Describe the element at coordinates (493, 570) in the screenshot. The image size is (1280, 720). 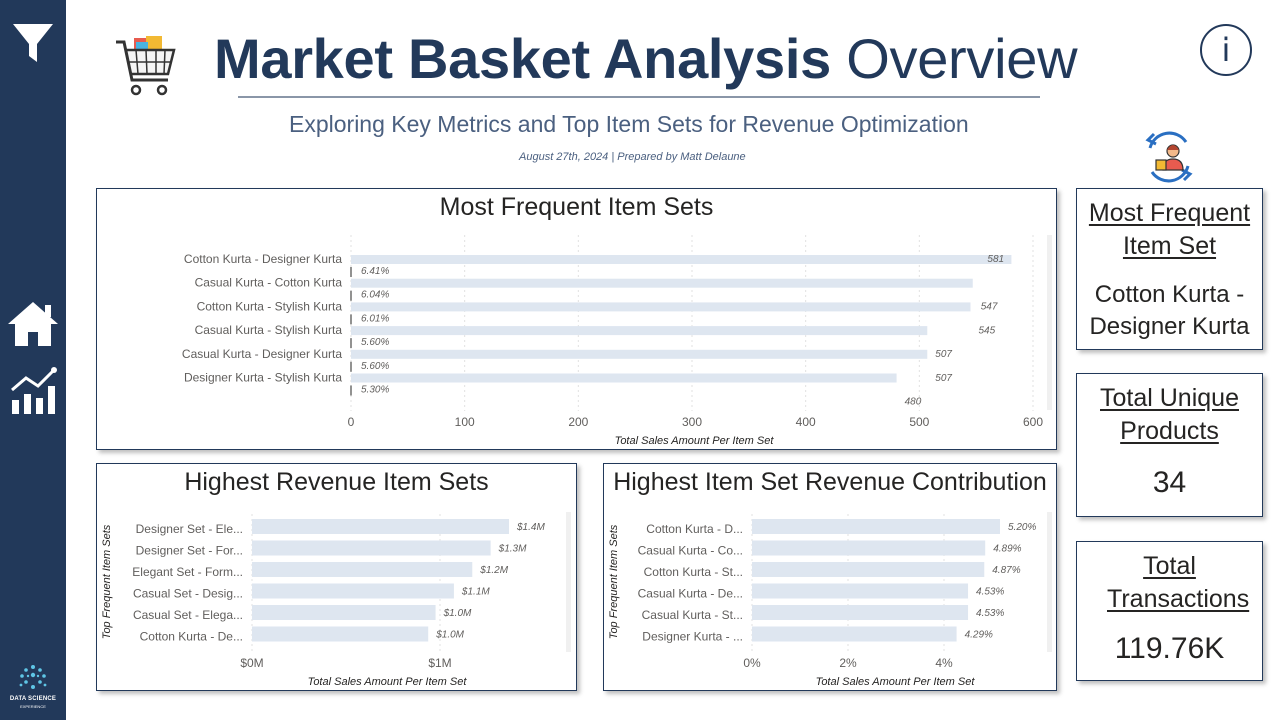
I see `data-label: $1.2M` at that location.